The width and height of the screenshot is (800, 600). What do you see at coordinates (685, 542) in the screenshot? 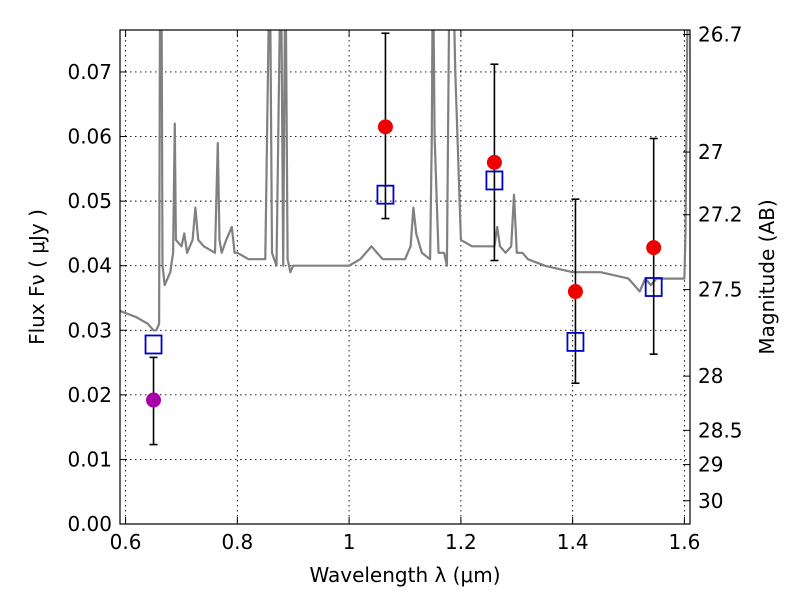
I see `x-tick-label: 1.6` at bounding box center [685, 542].